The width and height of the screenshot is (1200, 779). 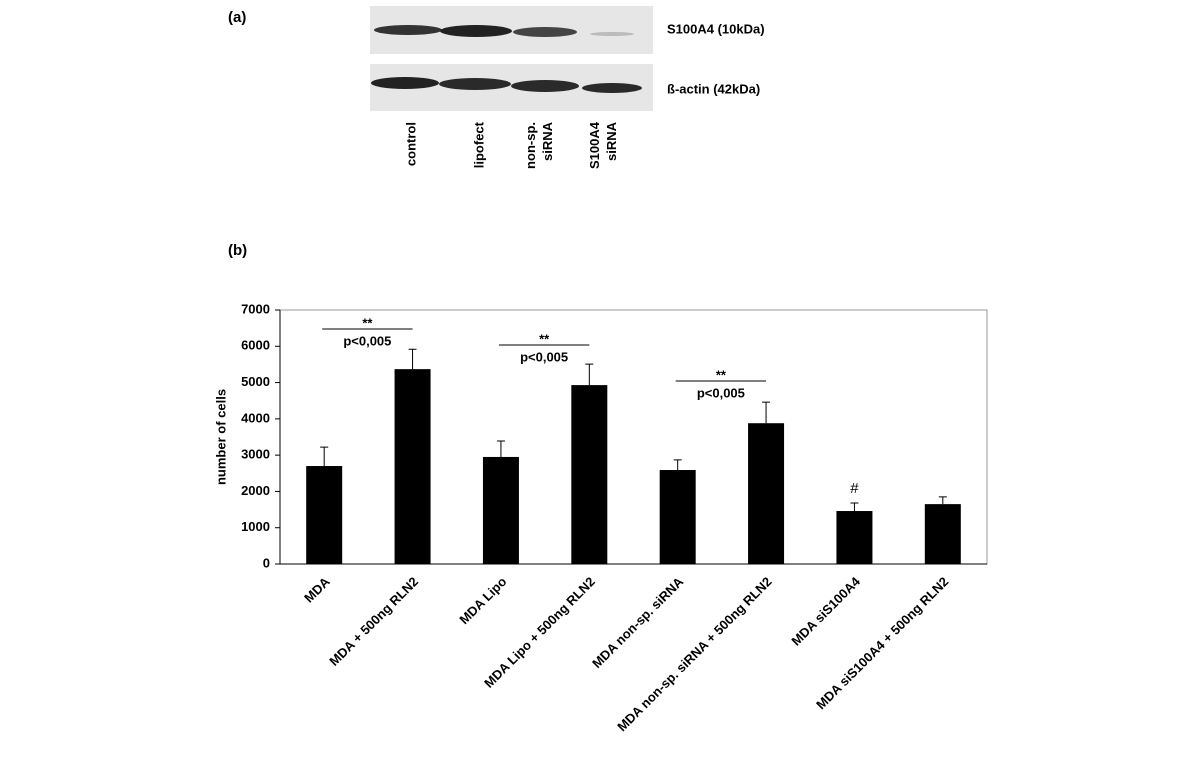 What do you see at coordinates (266, 562) in the screenshot?
I see `y-tick-label: 0` at bounding box center [266, 562].